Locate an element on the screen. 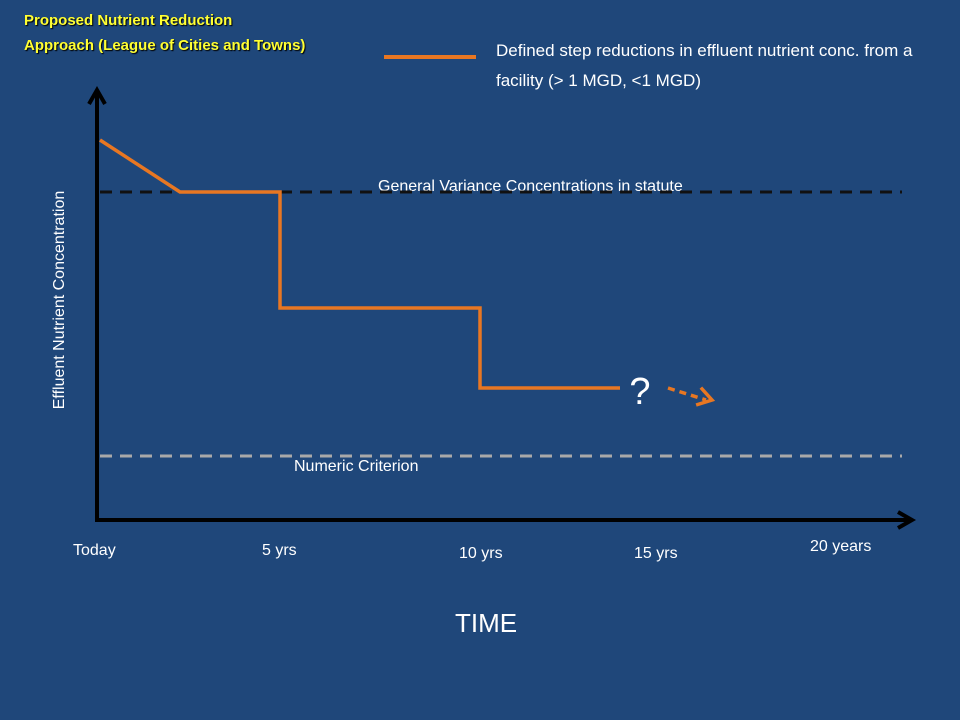 The width and height of the screenshot is (960, 720). x-tick-label-20years: 20 years is located at coordinates (841, 546).